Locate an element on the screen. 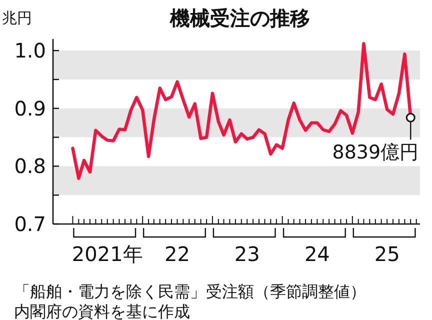 The width and height of the screenshot is (432, 320). y-tick-label: 0.7 is located at coordinates (30, 224).